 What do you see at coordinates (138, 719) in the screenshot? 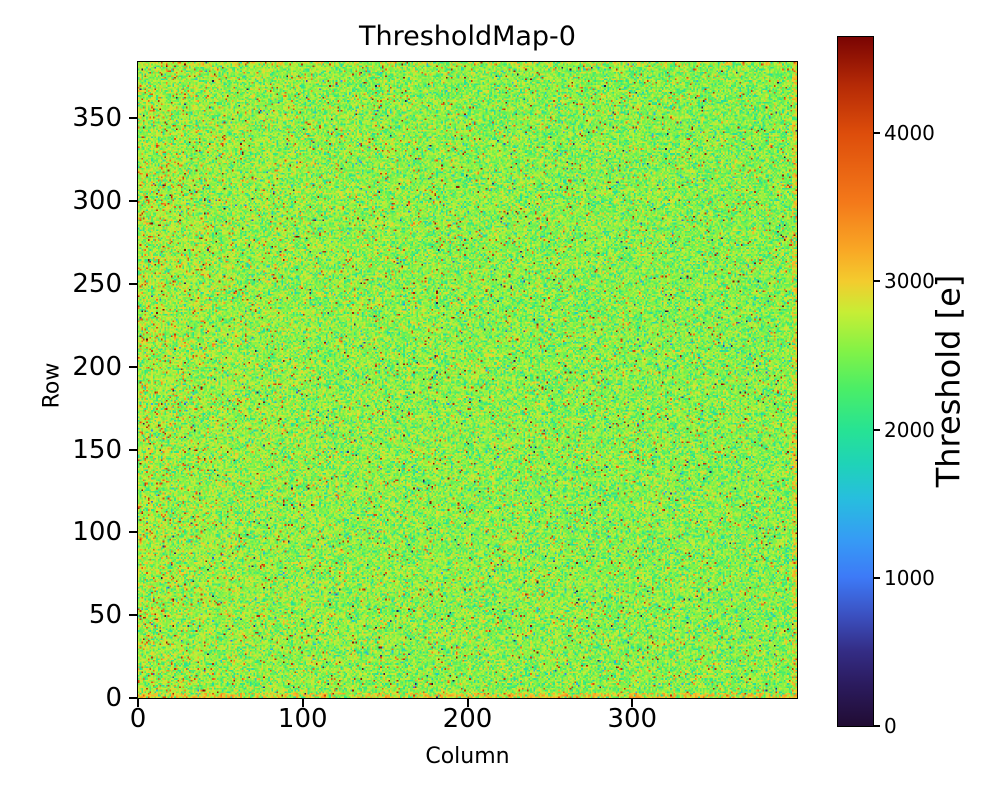
I see `x-tick-label: 0` at bounding box center [138, 719].